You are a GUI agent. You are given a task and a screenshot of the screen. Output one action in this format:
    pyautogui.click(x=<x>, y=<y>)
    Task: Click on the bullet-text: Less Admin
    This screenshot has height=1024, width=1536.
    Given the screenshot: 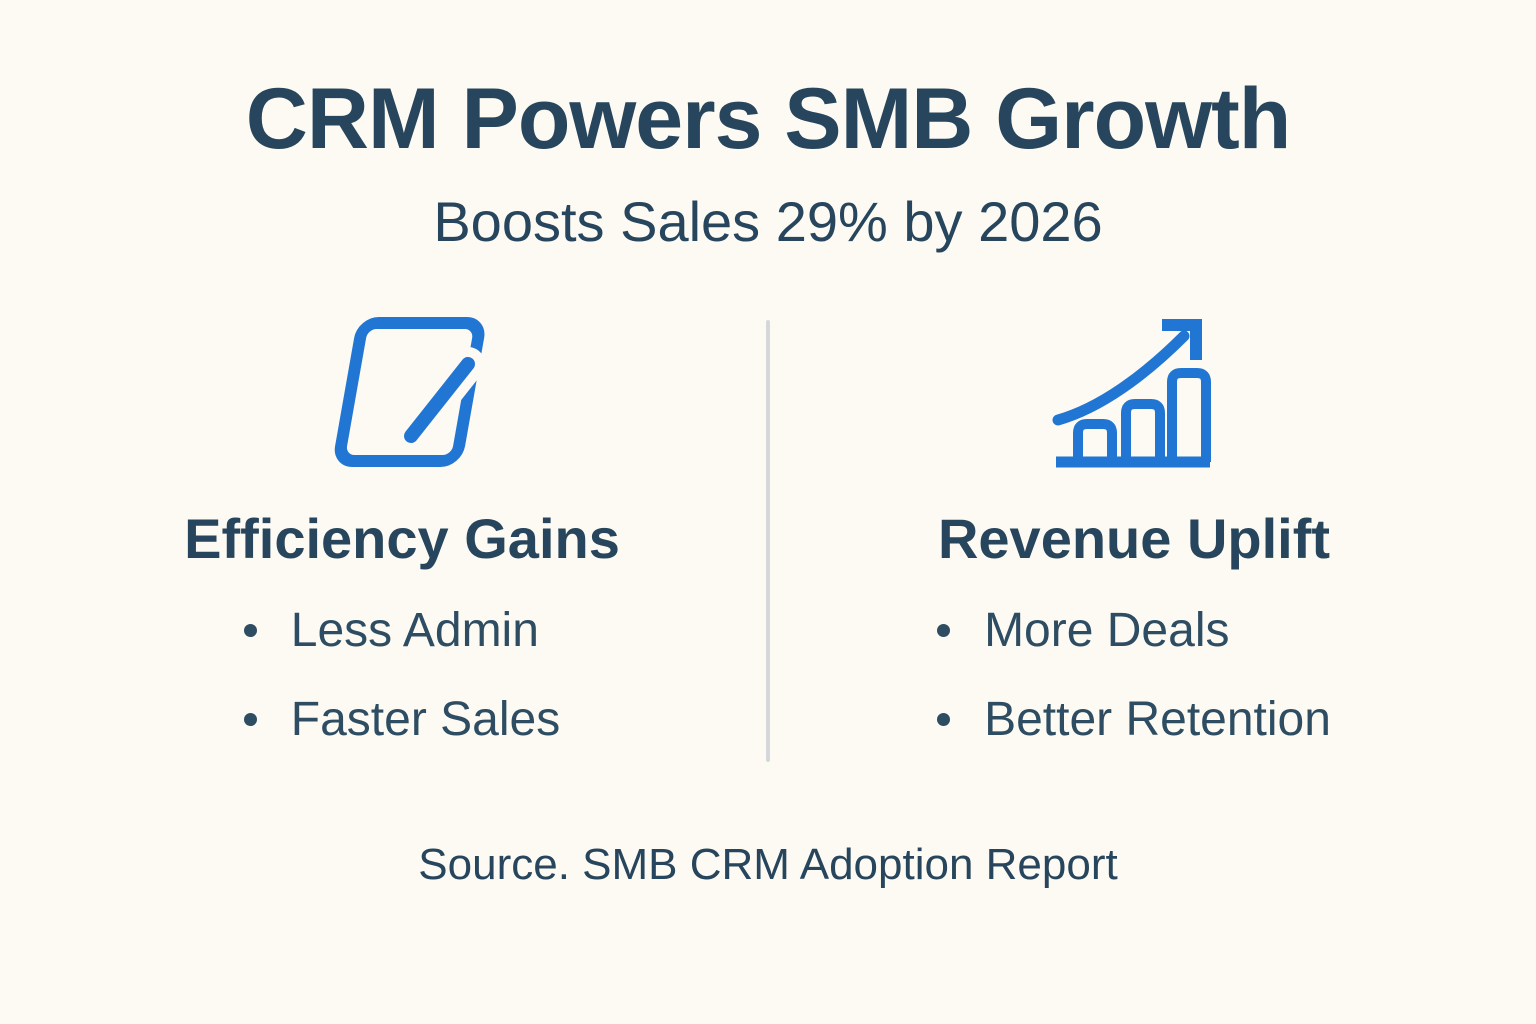 What is the action you would take?
    pyautogui.click(x=414, y=630)
    